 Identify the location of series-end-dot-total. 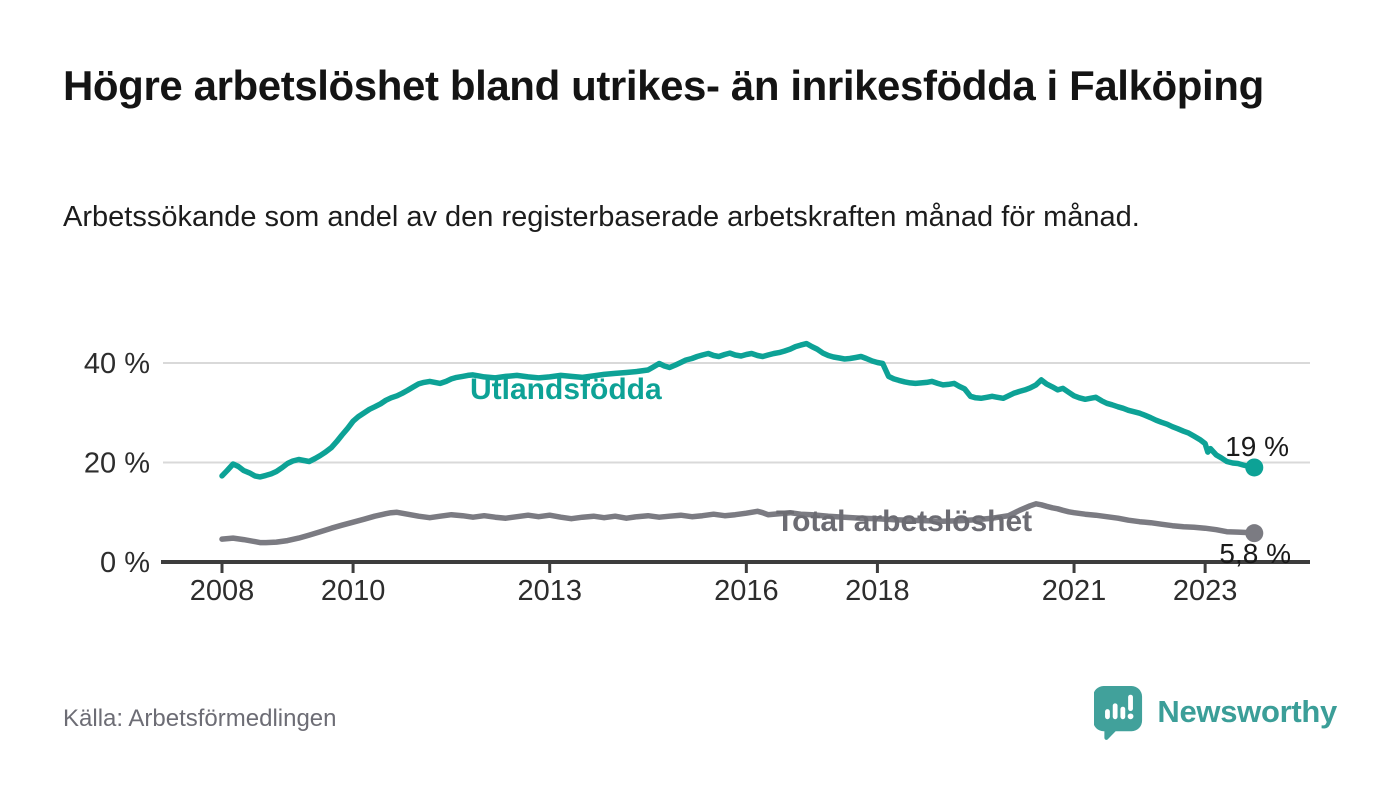
(1254, 533).